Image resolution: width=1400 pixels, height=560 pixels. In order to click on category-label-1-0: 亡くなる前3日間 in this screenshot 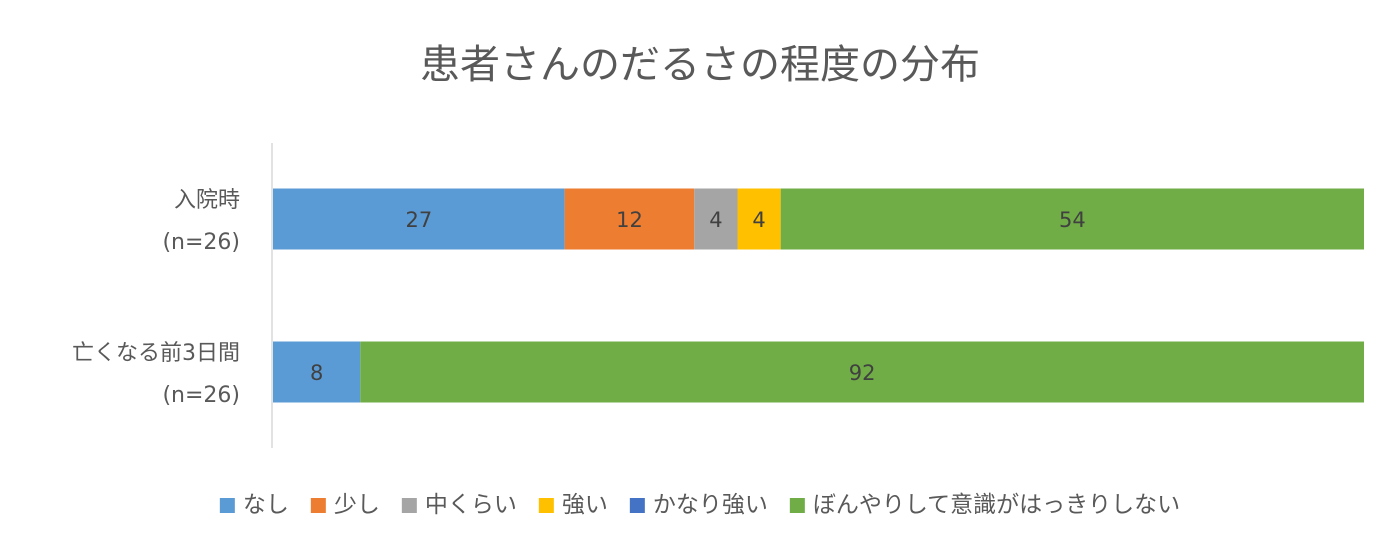, I will do `click(156, 353)`.